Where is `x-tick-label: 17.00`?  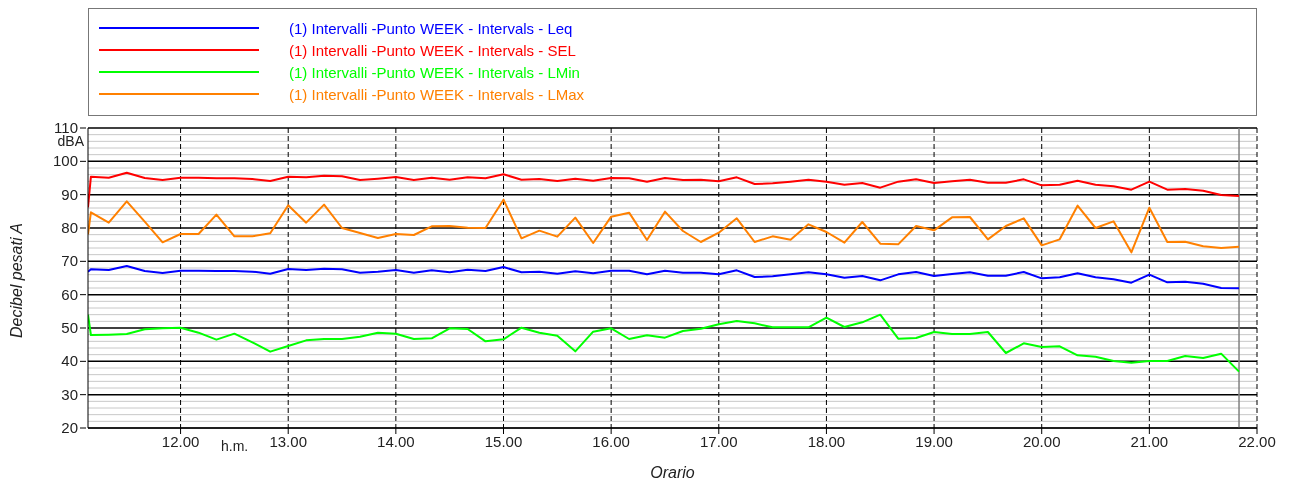 x-tick-label: 17.00 is located at coordinates (719, 441).